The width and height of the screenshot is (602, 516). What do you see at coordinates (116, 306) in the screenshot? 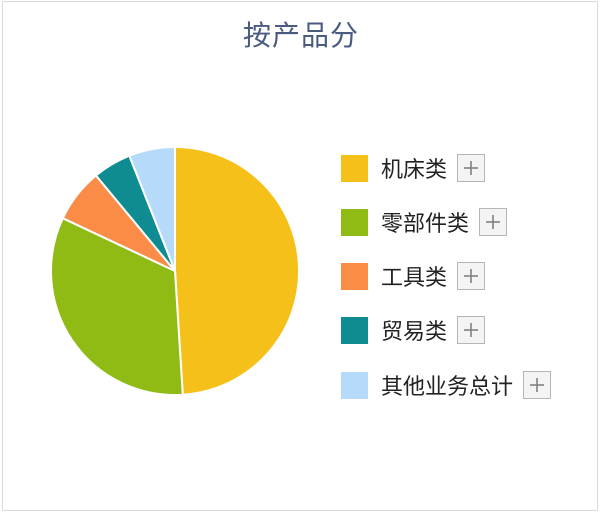
I see `slice-parts` at bounding box center [116, 306].